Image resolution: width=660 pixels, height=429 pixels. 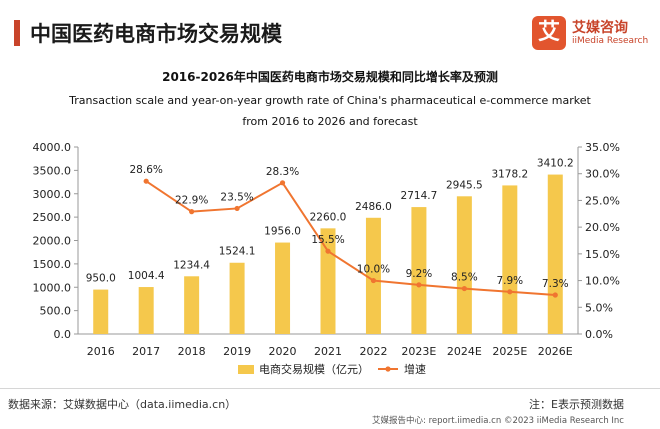 What do you see at coordinates (283, 351) in the screenshot?
I see `x-tick-label: 2020` at bounding box center [283, 351].